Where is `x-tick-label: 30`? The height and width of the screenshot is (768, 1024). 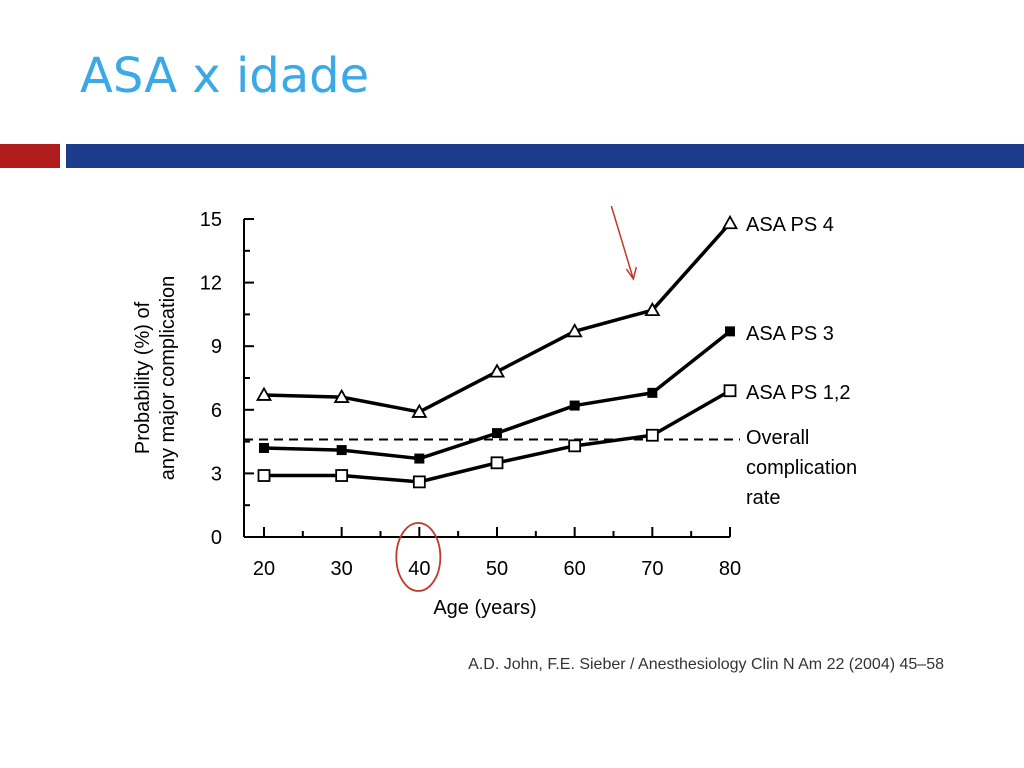 x-tick-label: 30 is located at coordinates (342, 569).